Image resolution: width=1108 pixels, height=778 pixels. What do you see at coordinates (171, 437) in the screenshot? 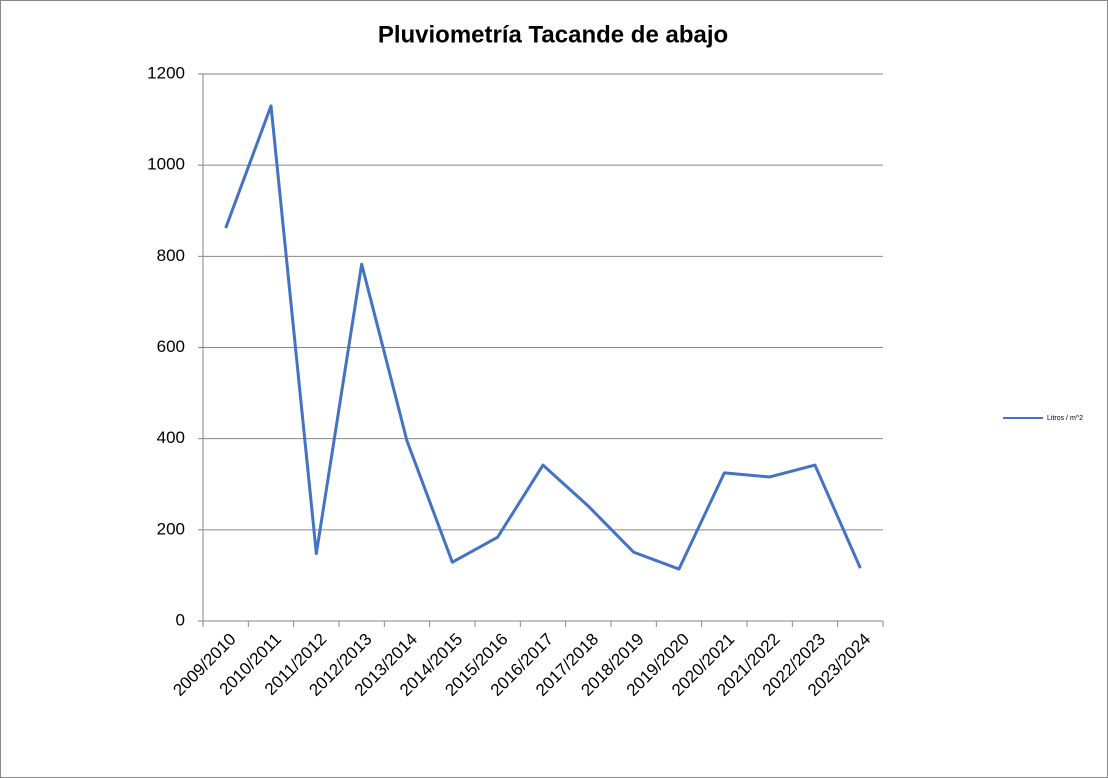
I see `y-tick-label: 400` at bounding box center [171, 437].